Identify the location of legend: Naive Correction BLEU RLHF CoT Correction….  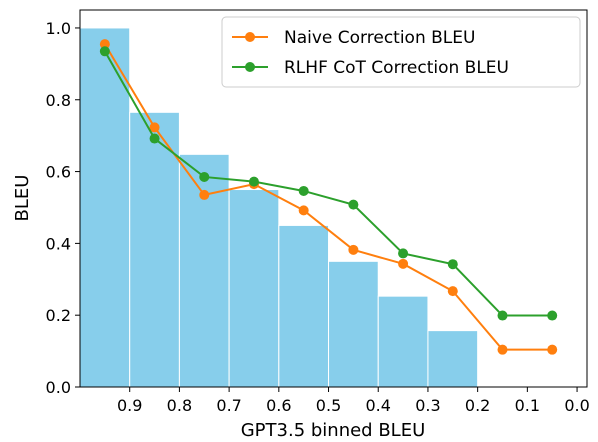
(401, 52).